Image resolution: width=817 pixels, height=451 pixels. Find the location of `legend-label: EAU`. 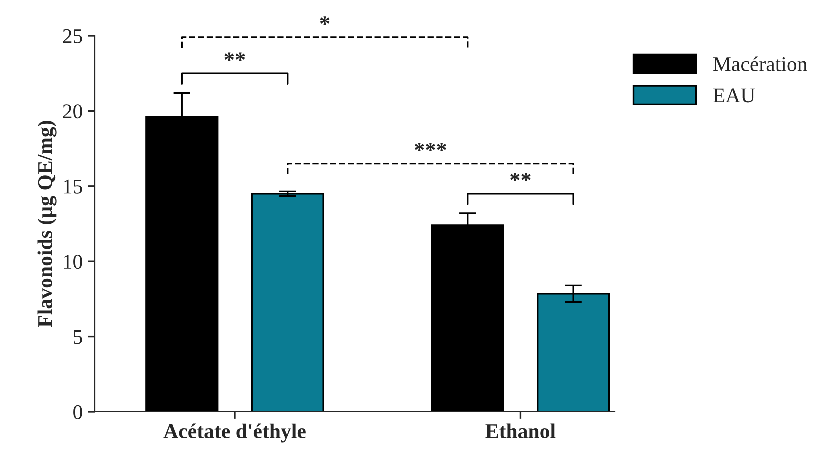

legend-label: EAU is located at coordinates (735, 95).